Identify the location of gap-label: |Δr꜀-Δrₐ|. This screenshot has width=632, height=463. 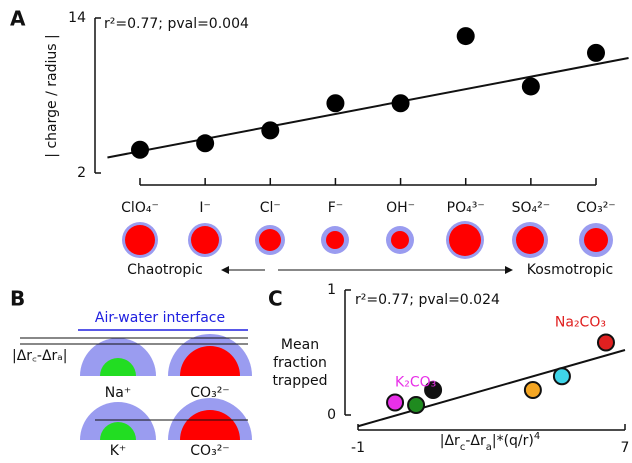
(39, 356).